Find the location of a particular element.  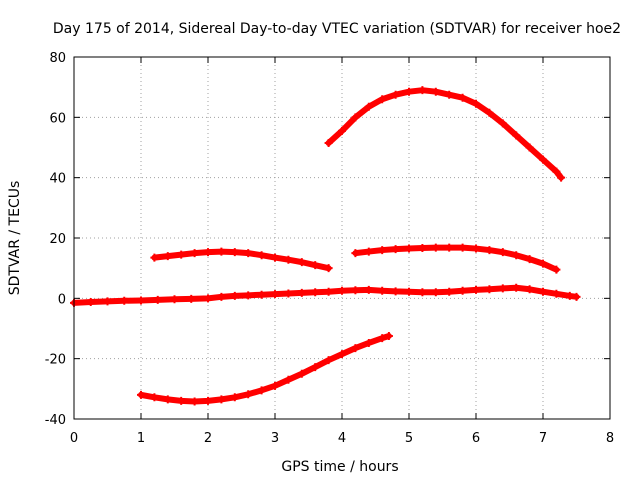

y-tick-label: 60 is located at coordinates (57, 118).